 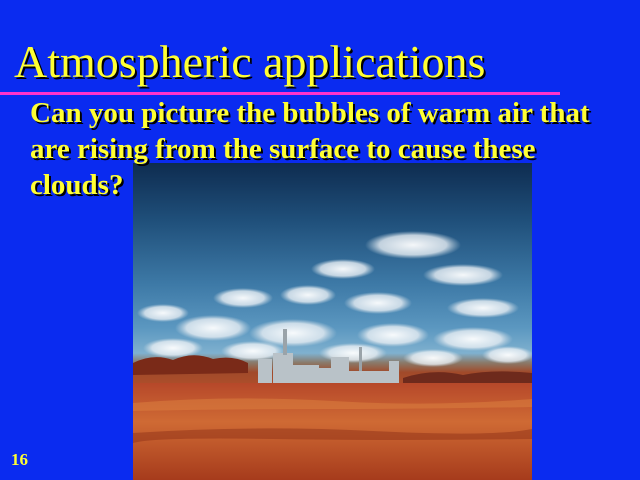 What do you see at coordinates (280, 93) in the screenshot?
I see `title-underline` at bounding box center [280, 93].